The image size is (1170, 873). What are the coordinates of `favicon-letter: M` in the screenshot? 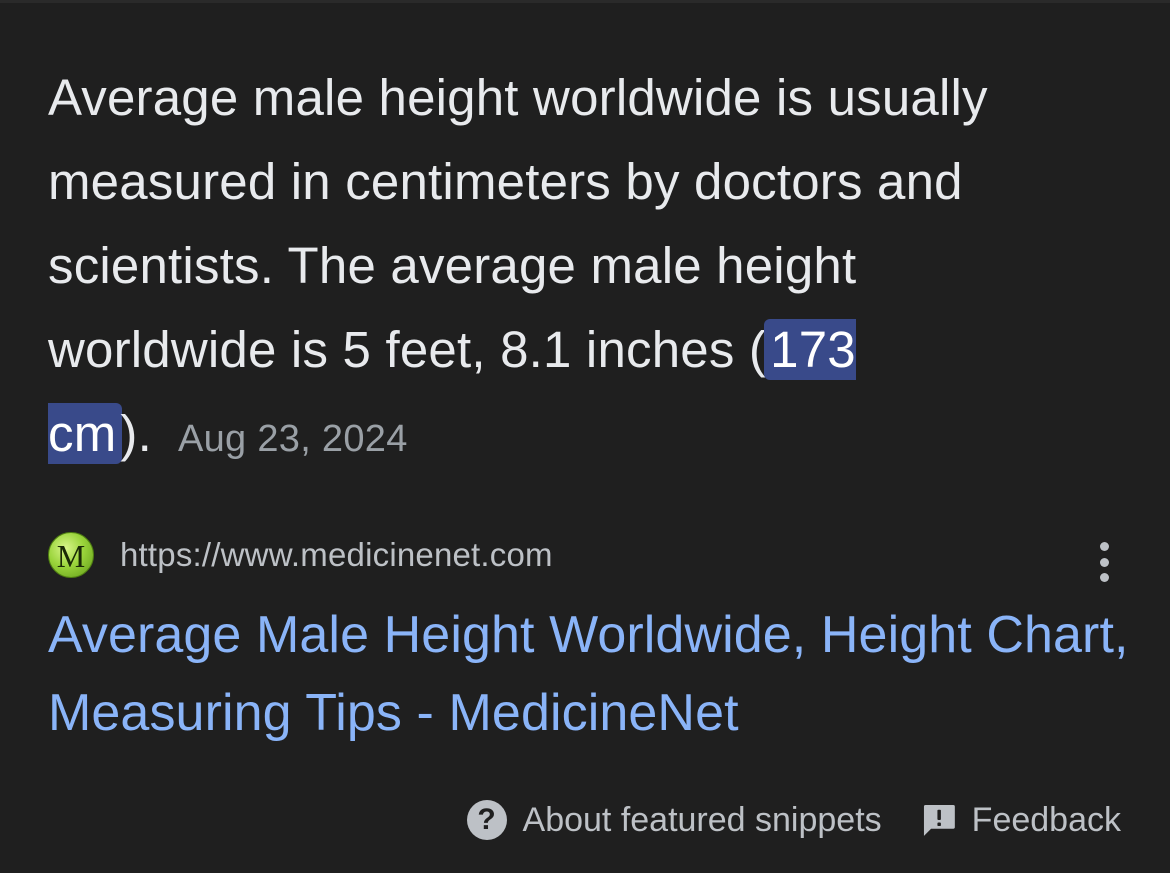 It's located at (71, 556).